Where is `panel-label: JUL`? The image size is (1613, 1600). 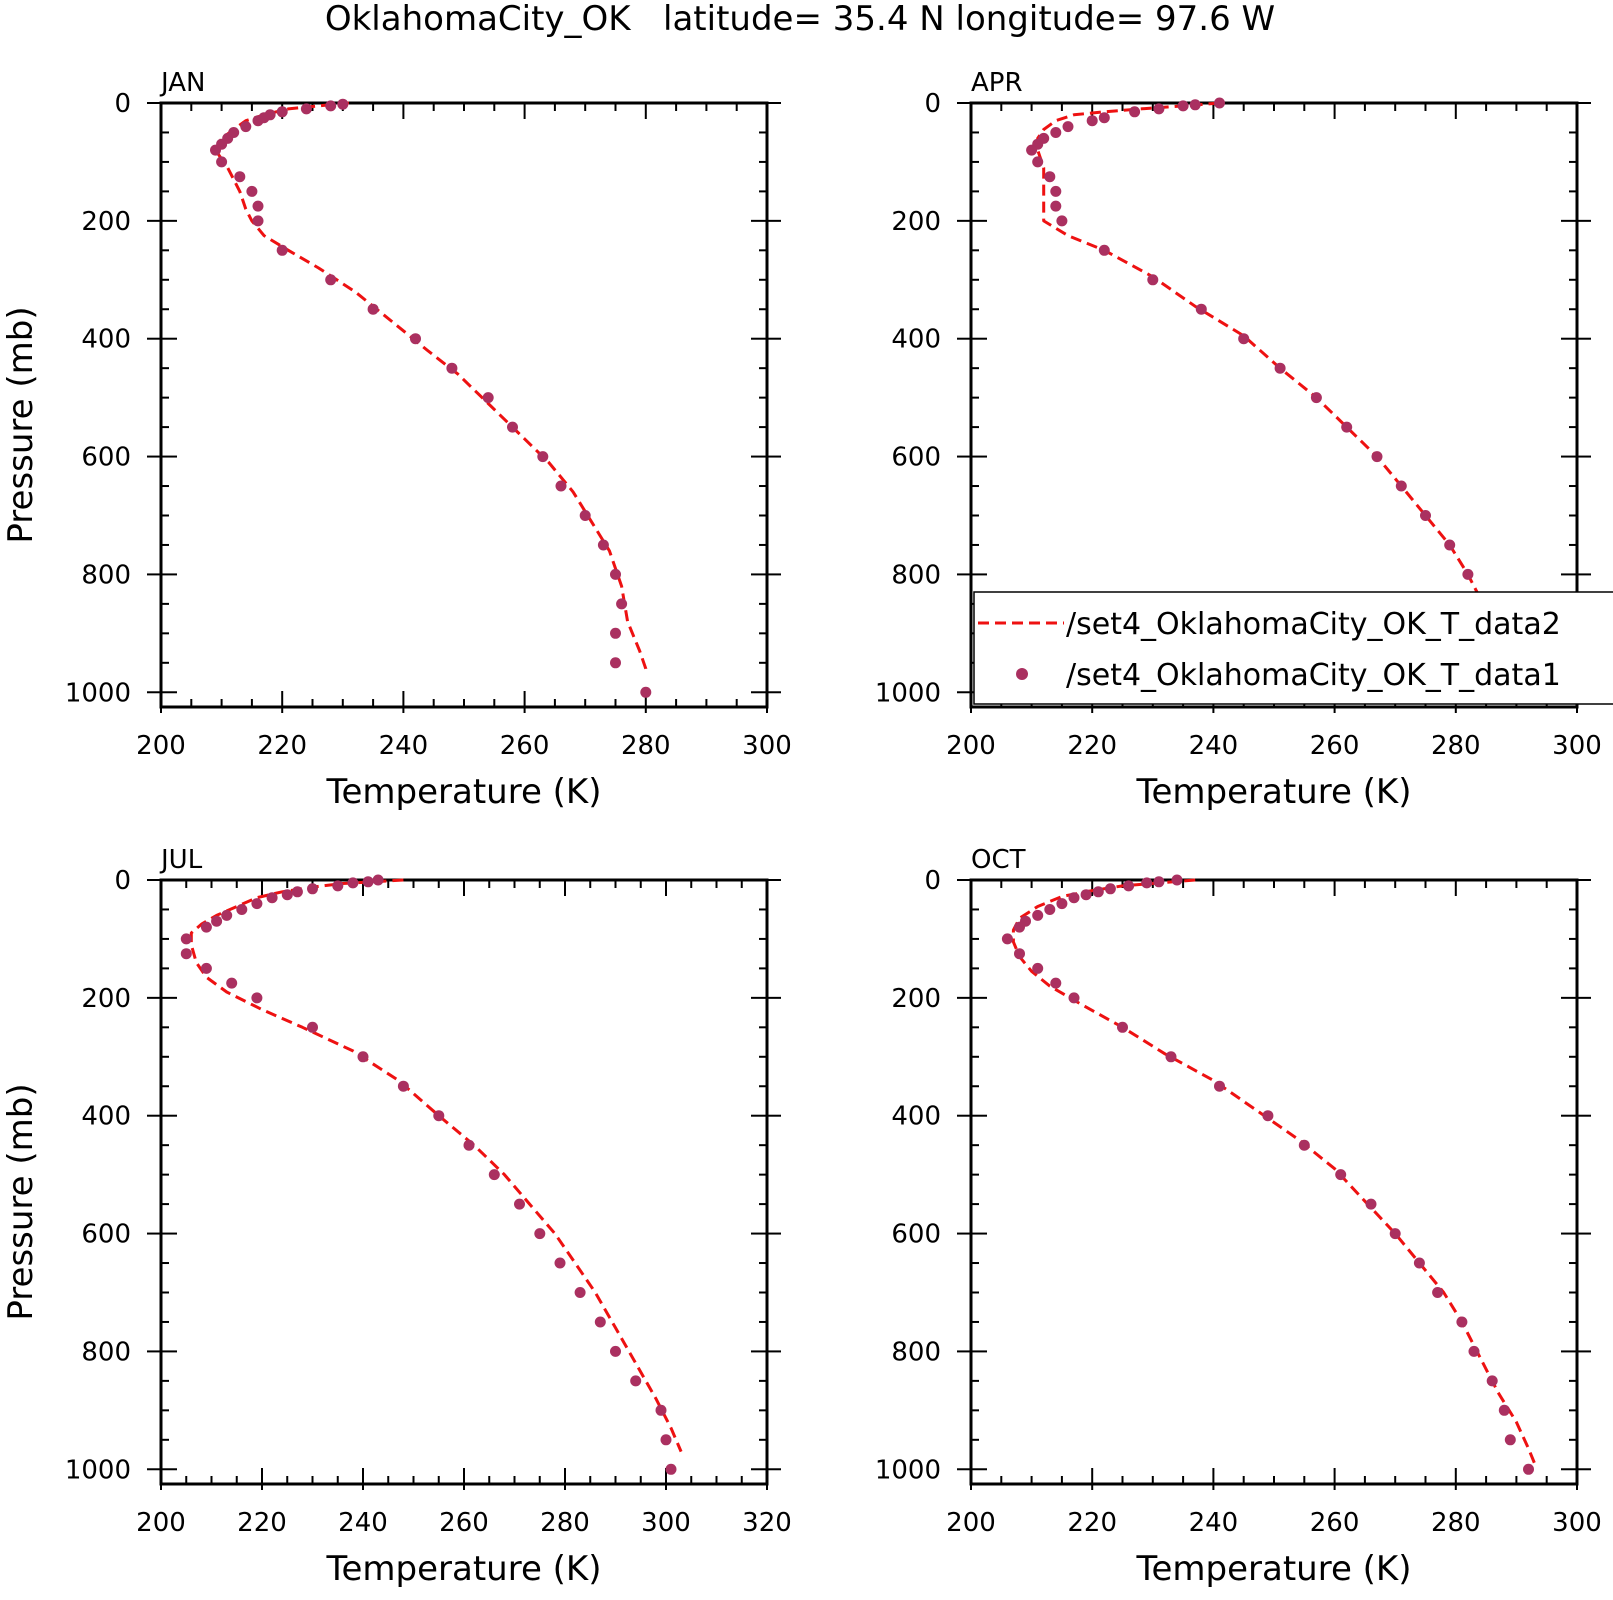 panel-label: JUL is located at coordinates (181, 860).